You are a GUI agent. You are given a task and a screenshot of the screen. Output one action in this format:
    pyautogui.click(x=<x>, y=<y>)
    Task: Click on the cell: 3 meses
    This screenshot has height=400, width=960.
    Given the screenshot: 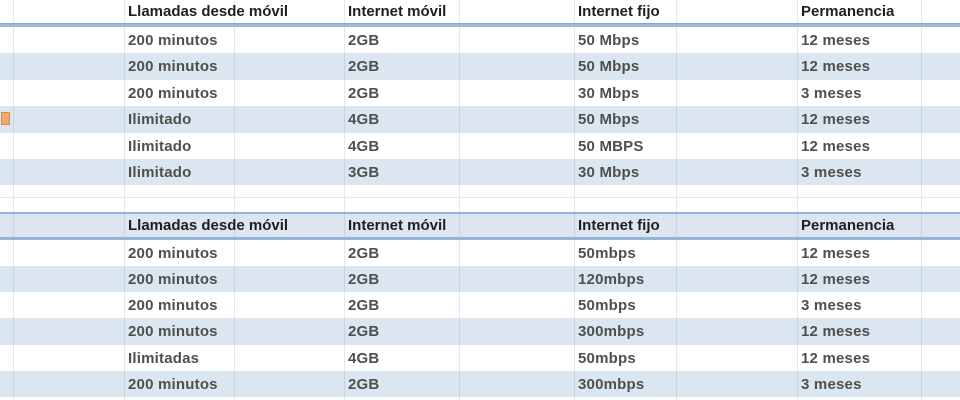 What is the action you would take?
    pyautogui.click(x=860, y=384)
    